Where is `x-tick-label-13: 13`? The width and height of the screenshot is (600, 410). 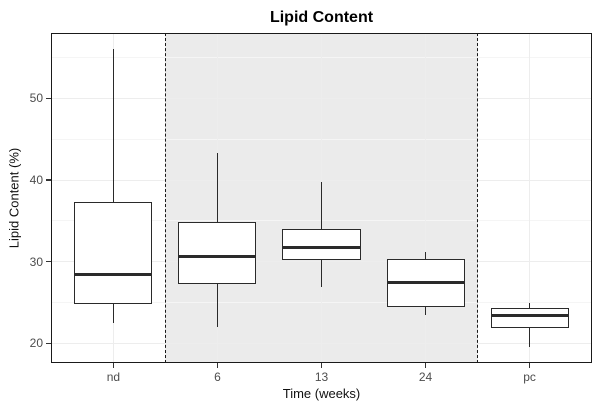
x-tick-label-13: 13 is located at coordinates (321, 377).